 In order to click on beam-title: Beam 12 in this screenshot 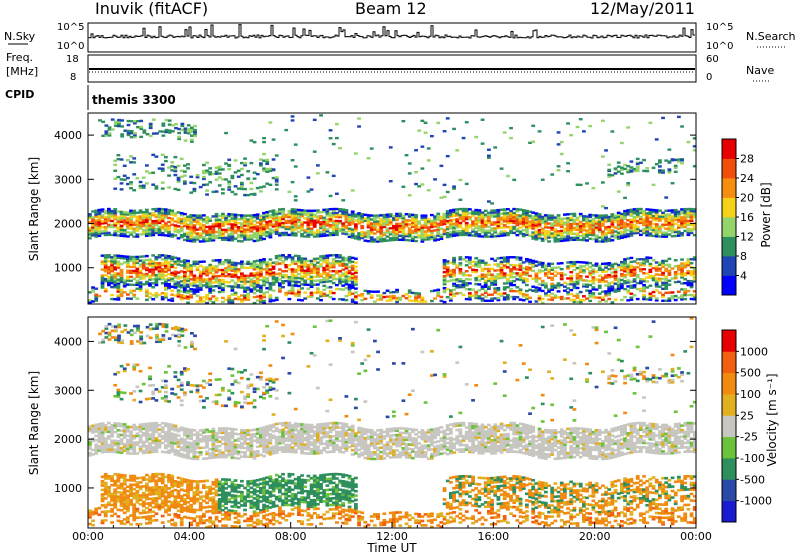, I will do `click(391, 9)`.